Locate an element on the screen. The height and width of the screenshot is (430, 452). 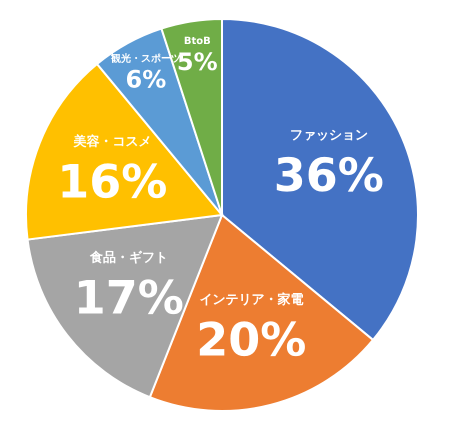
slice-label: 美容・コスメ is located at coordinates (112, 142).